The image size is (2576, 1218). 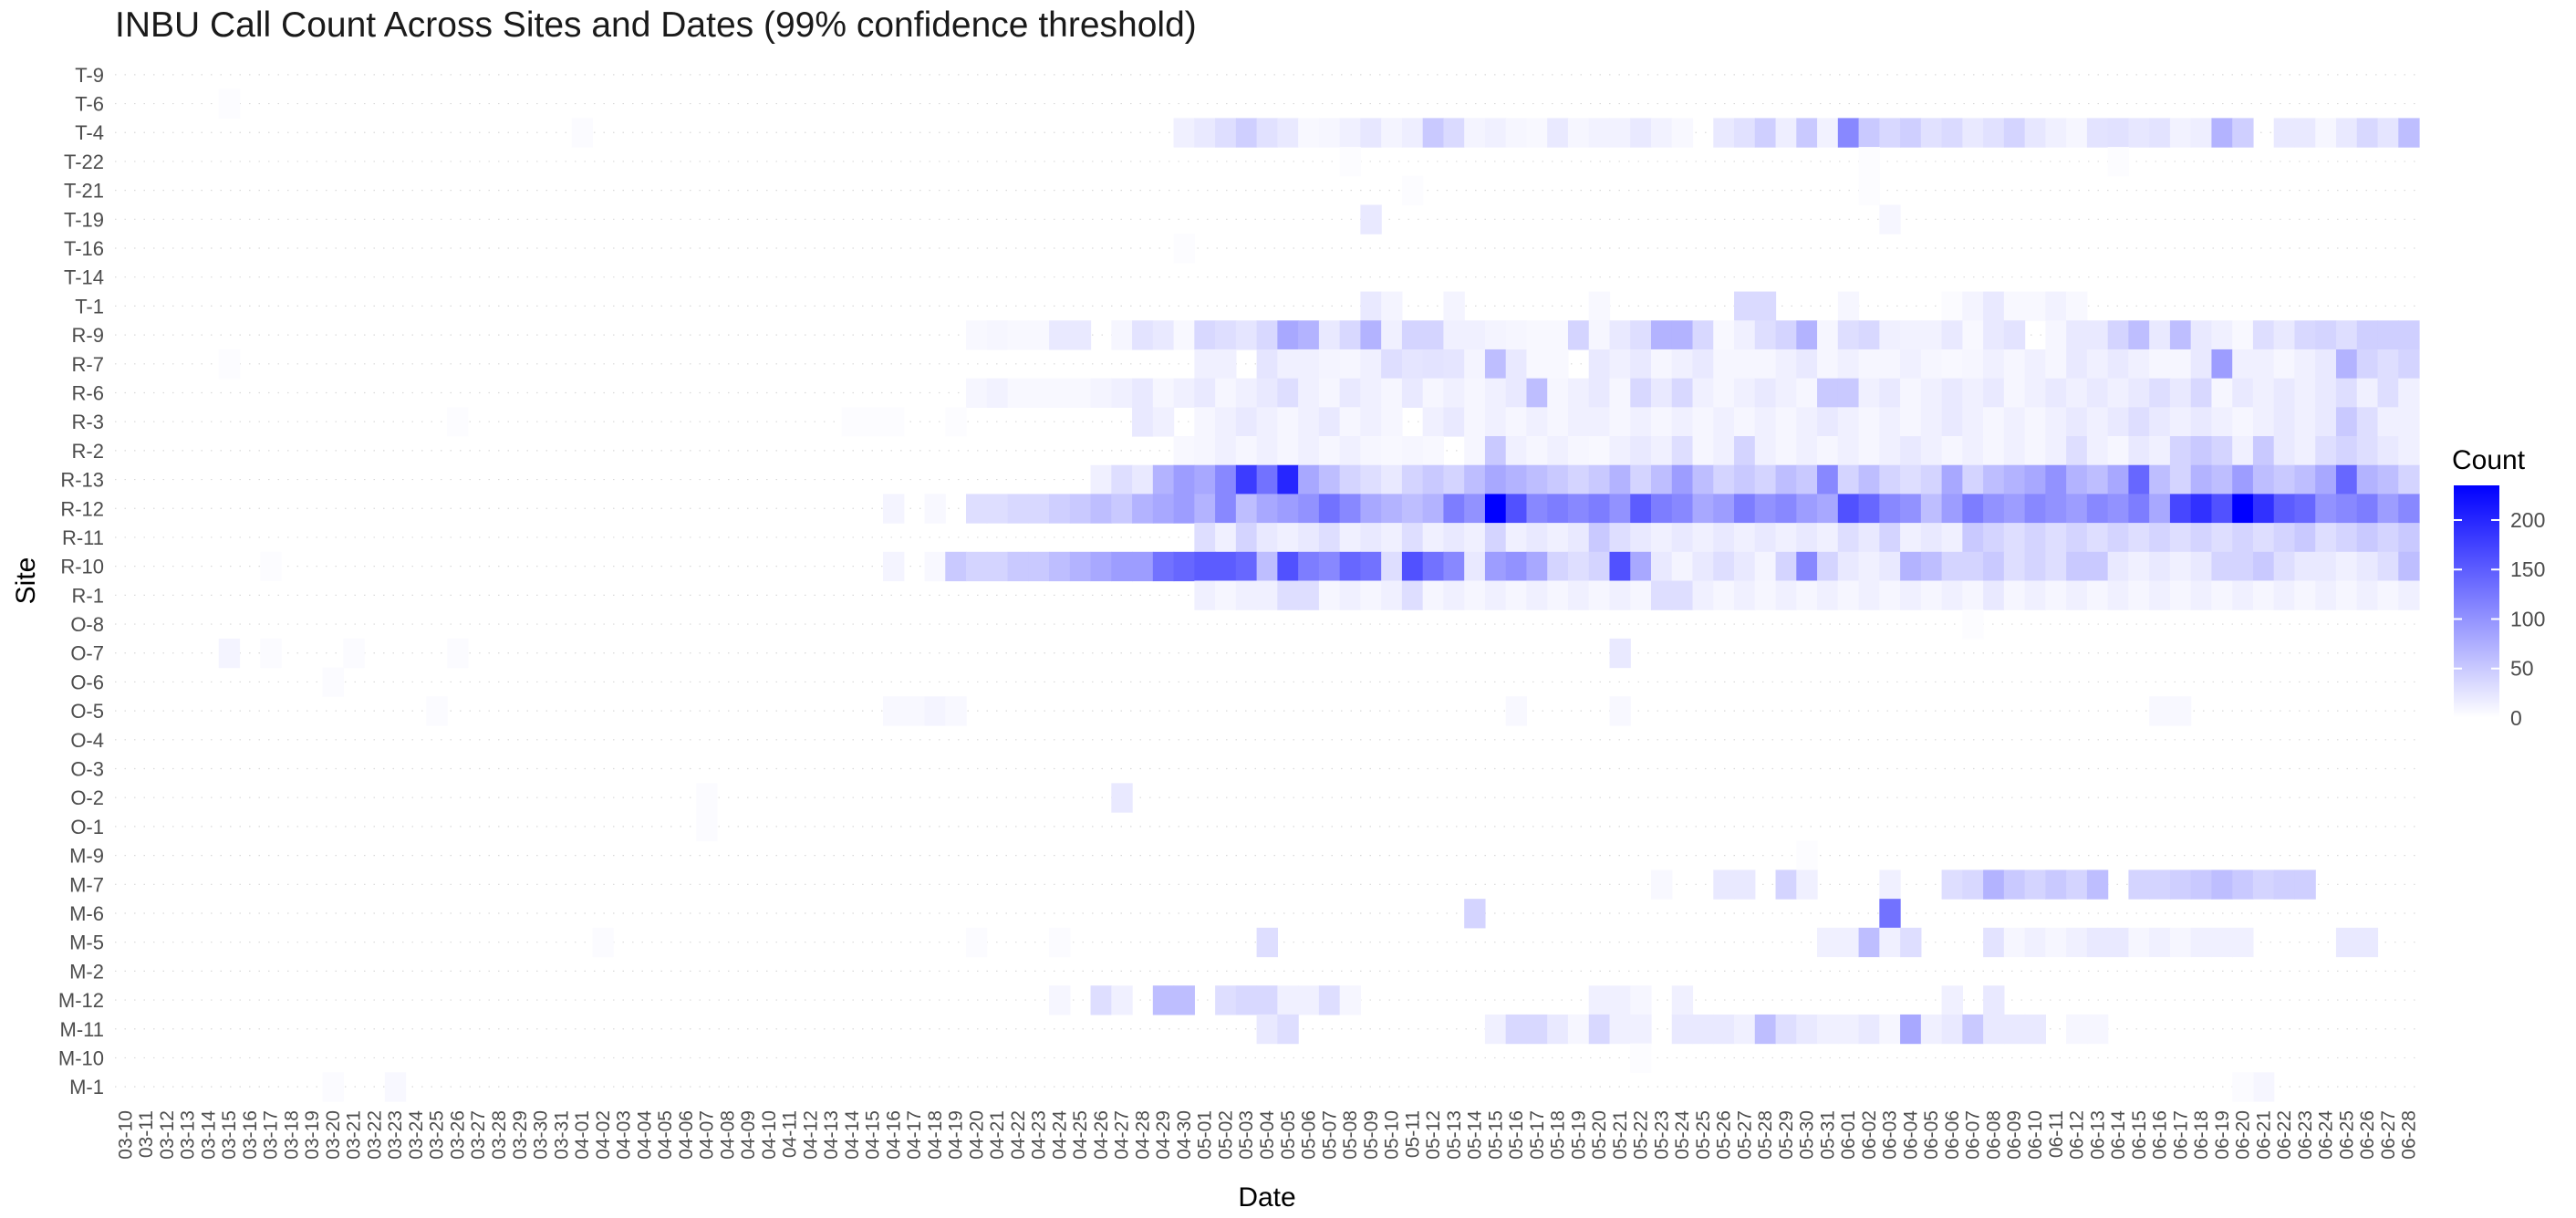 I want to click on y-tick-label: O-6, so click(x=87, y=682).